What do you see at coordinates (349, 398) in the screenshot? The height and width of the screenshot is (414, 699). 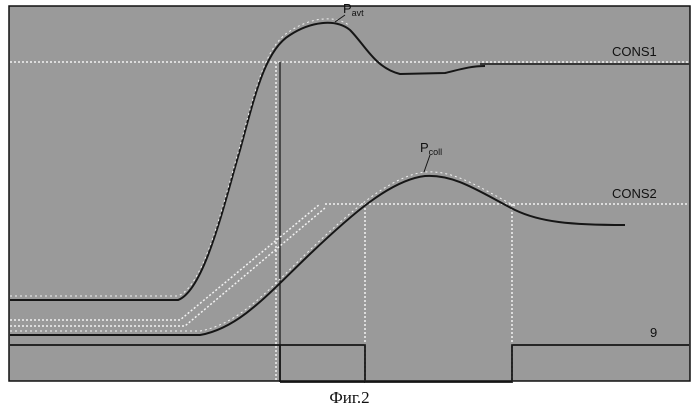 I see `figure-caption: Фиг.2` at bounding box center [349, 398].